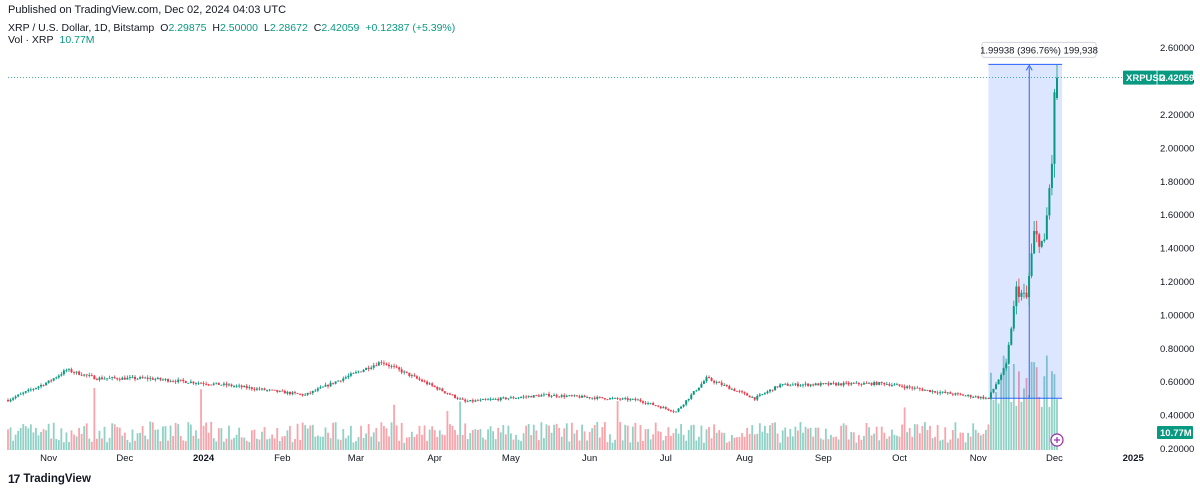 Image resolution: width=1200 pixels, height=490 pixels. I want to click on tradingview-logo: 17 TradingView, so click(49, 479).